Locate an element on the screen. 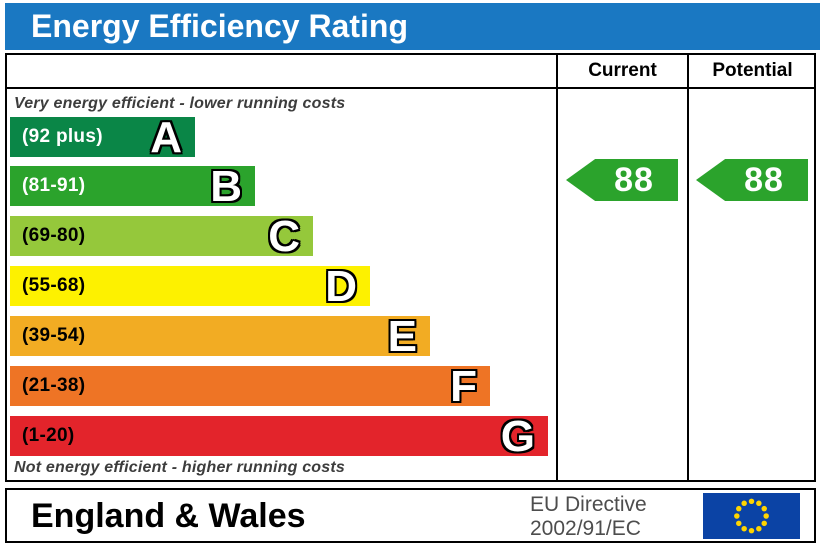 This screenshot has width=820, height=547. band-a: (92 plus) A is located at coordinates (102, 137).